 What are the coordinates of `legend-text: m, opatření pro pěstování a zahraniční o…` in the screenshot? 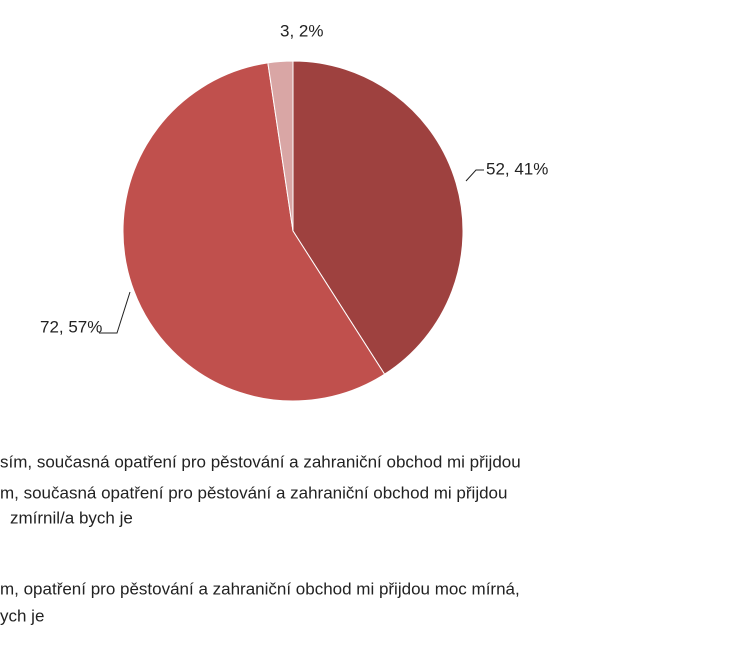 It's located at (260, 588).